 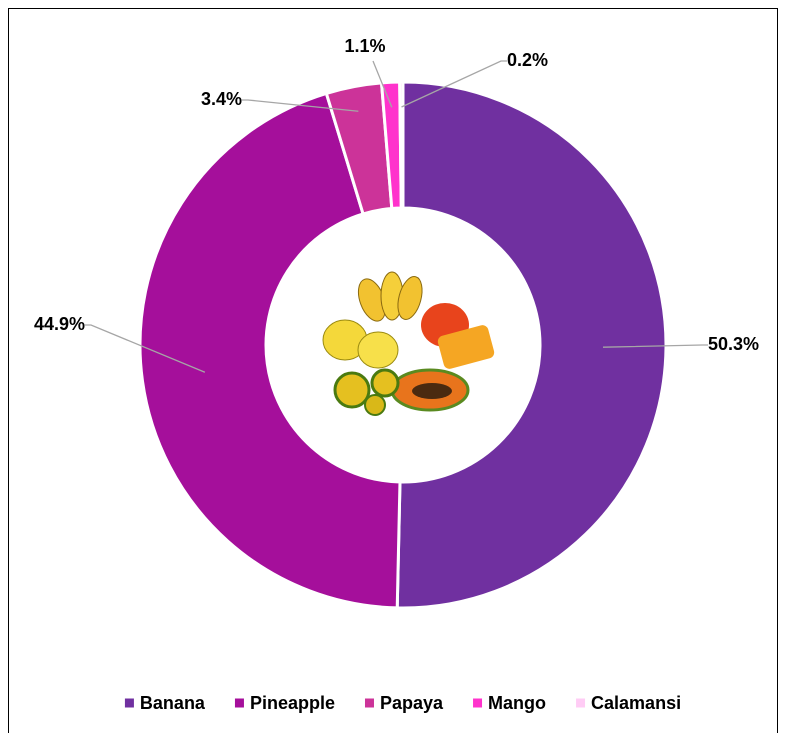 What do you see at coordinates (412, 703) in the screenshot?
I see `legend-label: Papaya` at bounding box center [412, 703].